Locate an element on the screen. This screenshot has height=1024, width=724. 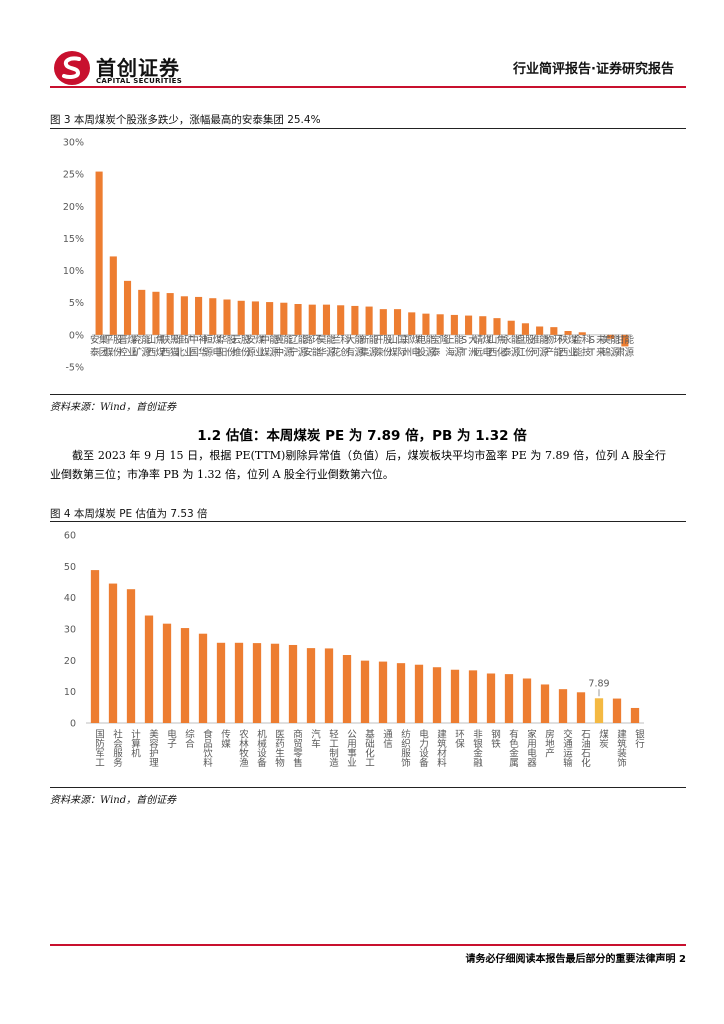
x-tick-label: 大有 is located at coordinates (351, 346).